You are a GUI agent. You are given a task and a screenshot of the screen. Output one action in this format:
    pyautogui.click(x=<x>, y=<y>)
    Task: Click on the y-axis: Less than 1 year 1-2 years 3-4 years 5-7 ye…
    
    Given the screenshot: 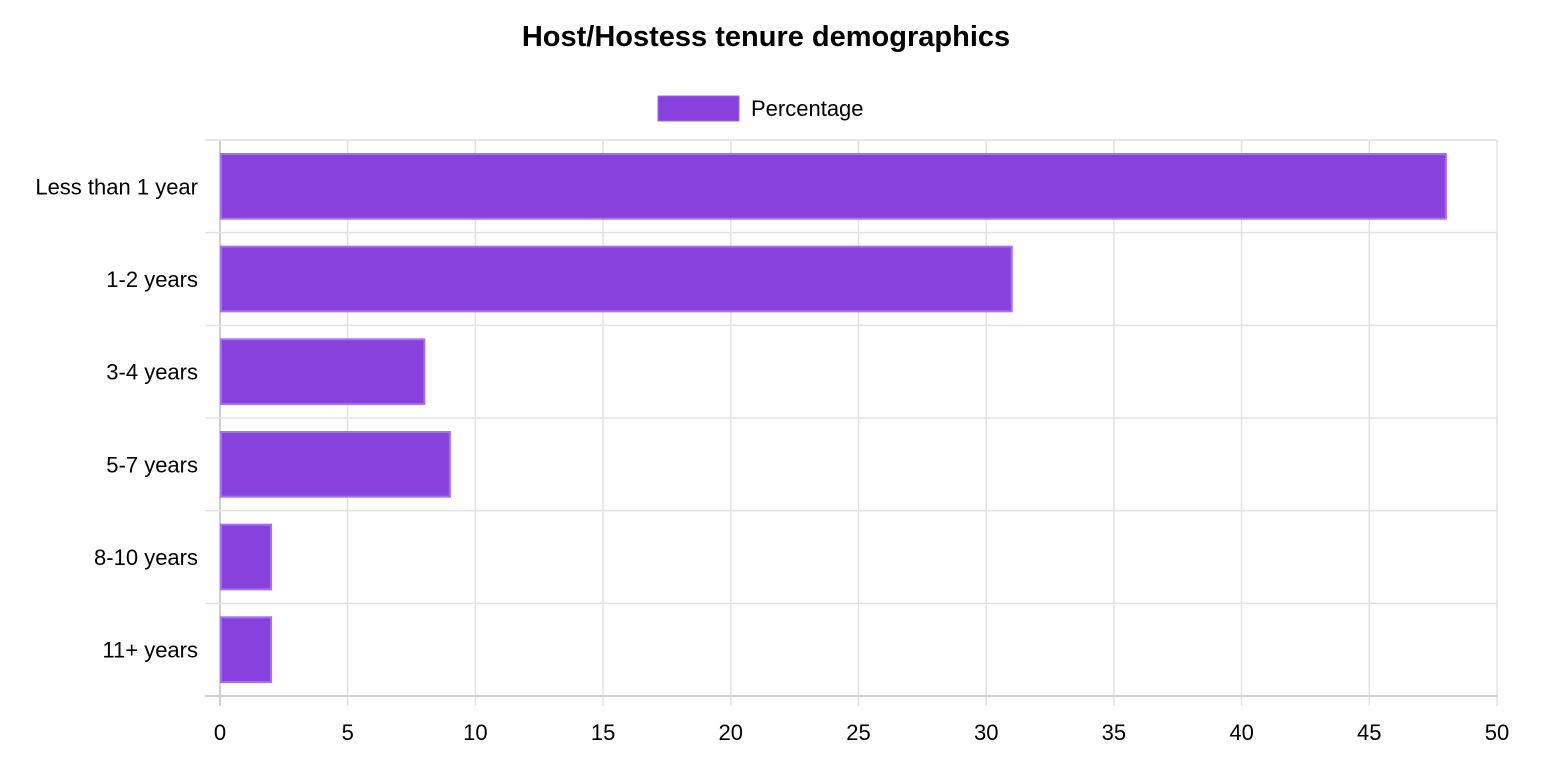 What is the action you would take?
    pyautogui.click(x=116, y=418)
    